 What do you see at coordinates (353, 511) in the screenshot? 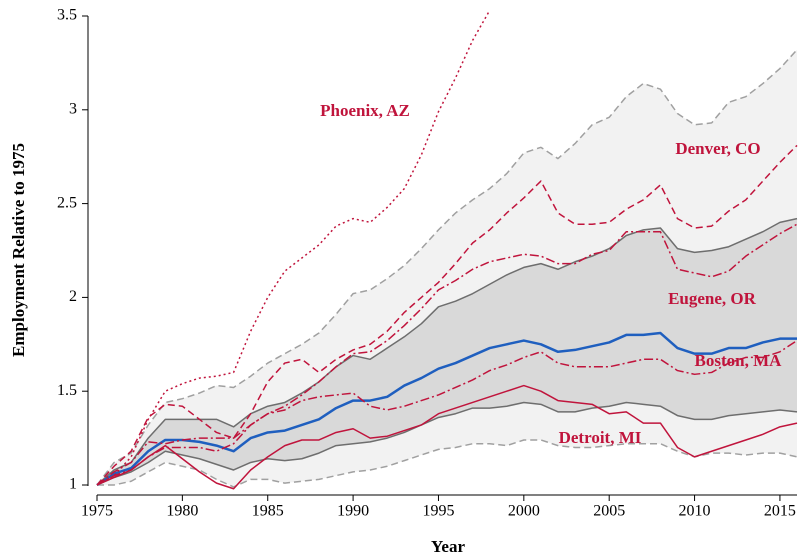
I see `x-tick-label: 1990` at bounding box center [353, 511].